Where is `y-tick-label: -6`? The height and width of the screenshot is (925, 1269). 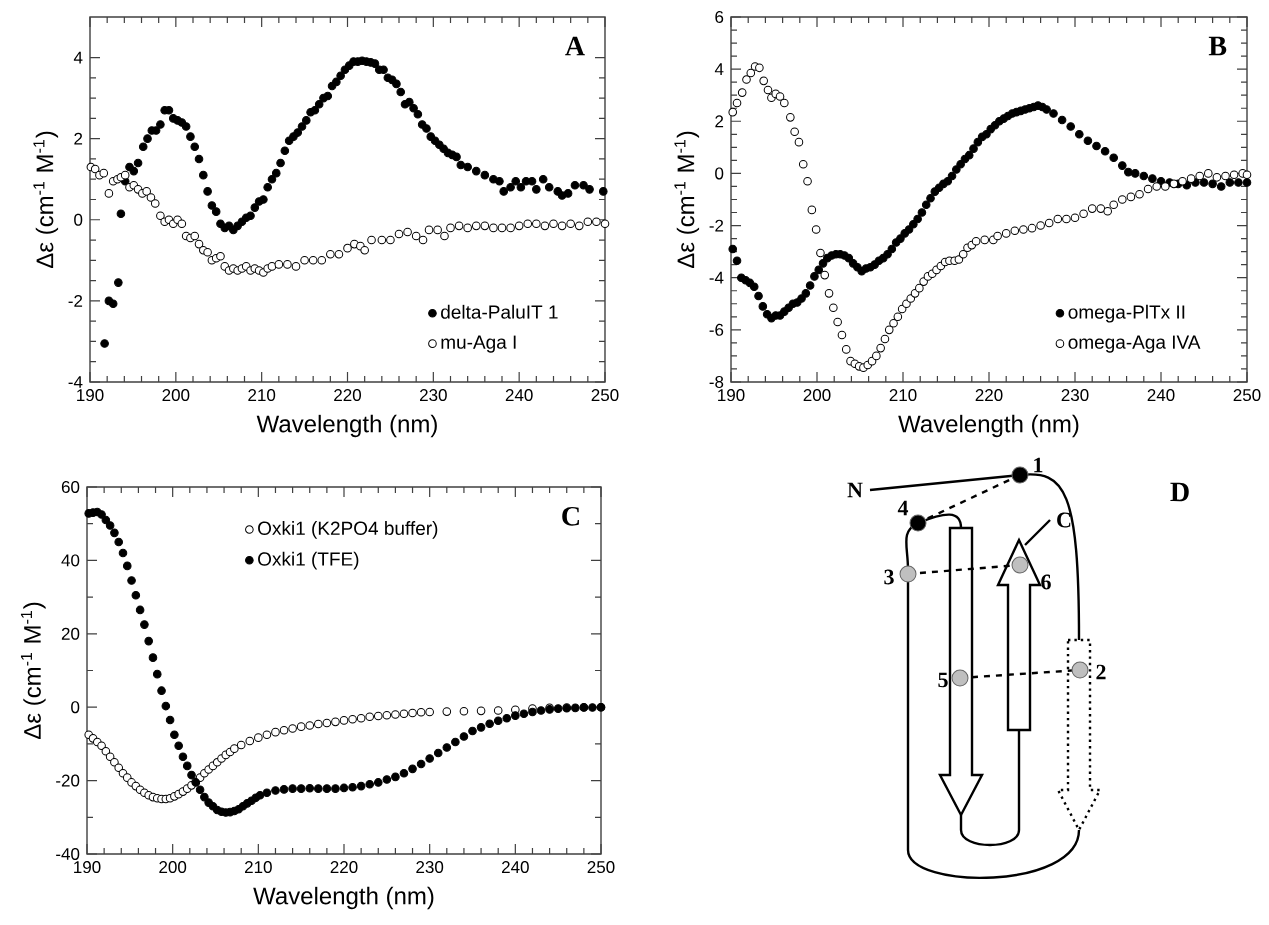
y-tick-label: -6 is located at coordinates (716, 329).